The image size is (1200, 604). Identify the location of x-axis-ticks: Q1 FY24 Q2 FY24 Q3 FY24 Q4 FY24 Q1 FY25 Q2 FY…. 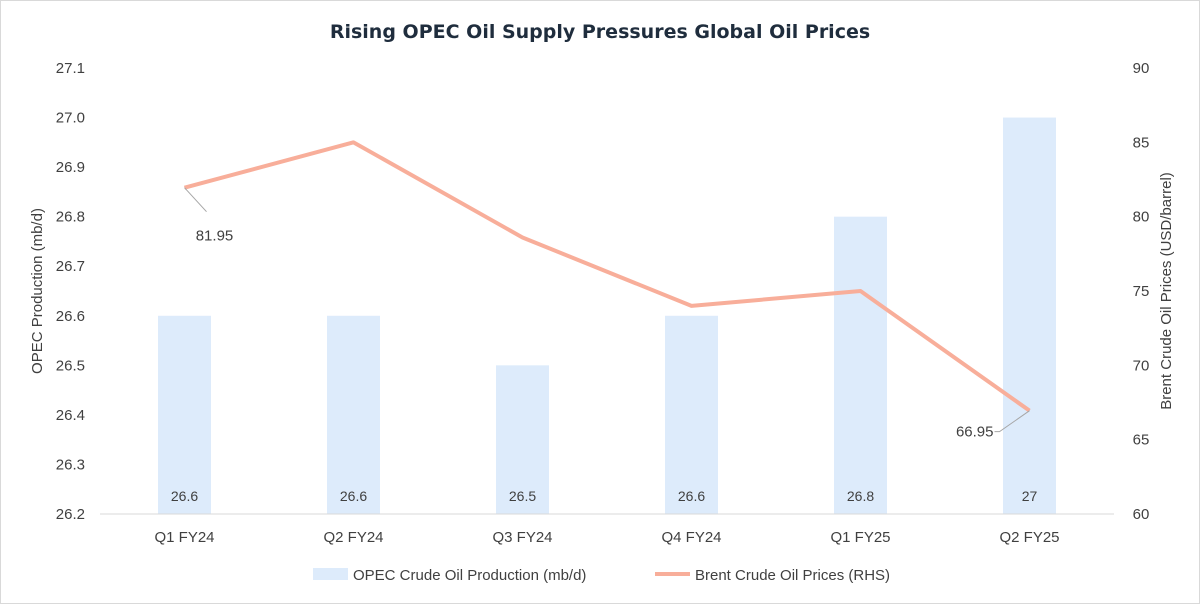
(606, 537).